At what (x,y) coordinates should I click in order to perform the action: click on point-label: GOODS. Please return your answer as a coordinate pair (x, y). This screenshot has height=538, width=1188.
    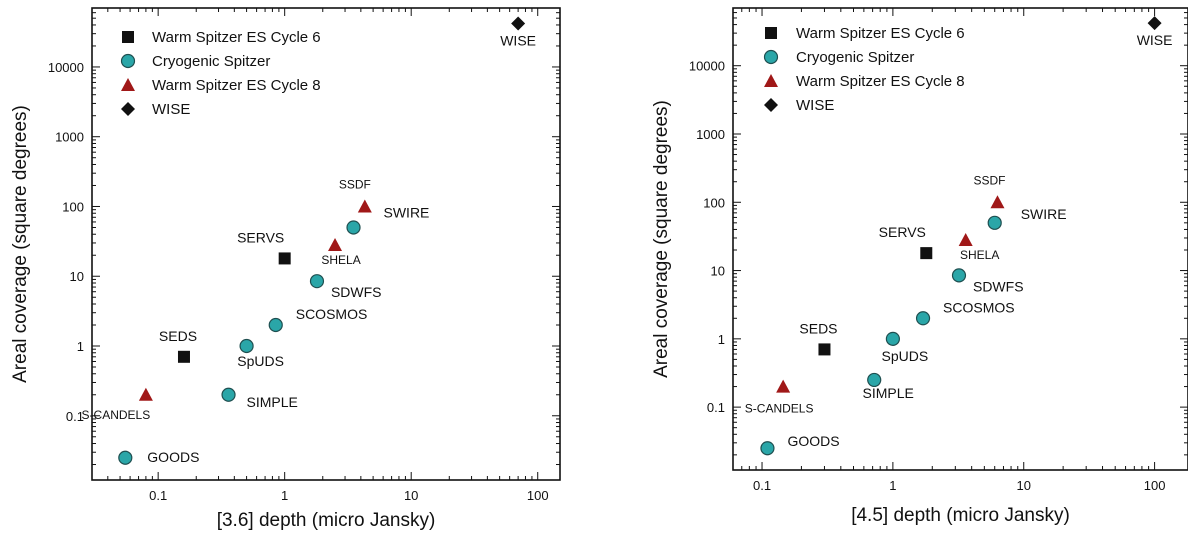
    Looking at the image, I should click on (173, 457).